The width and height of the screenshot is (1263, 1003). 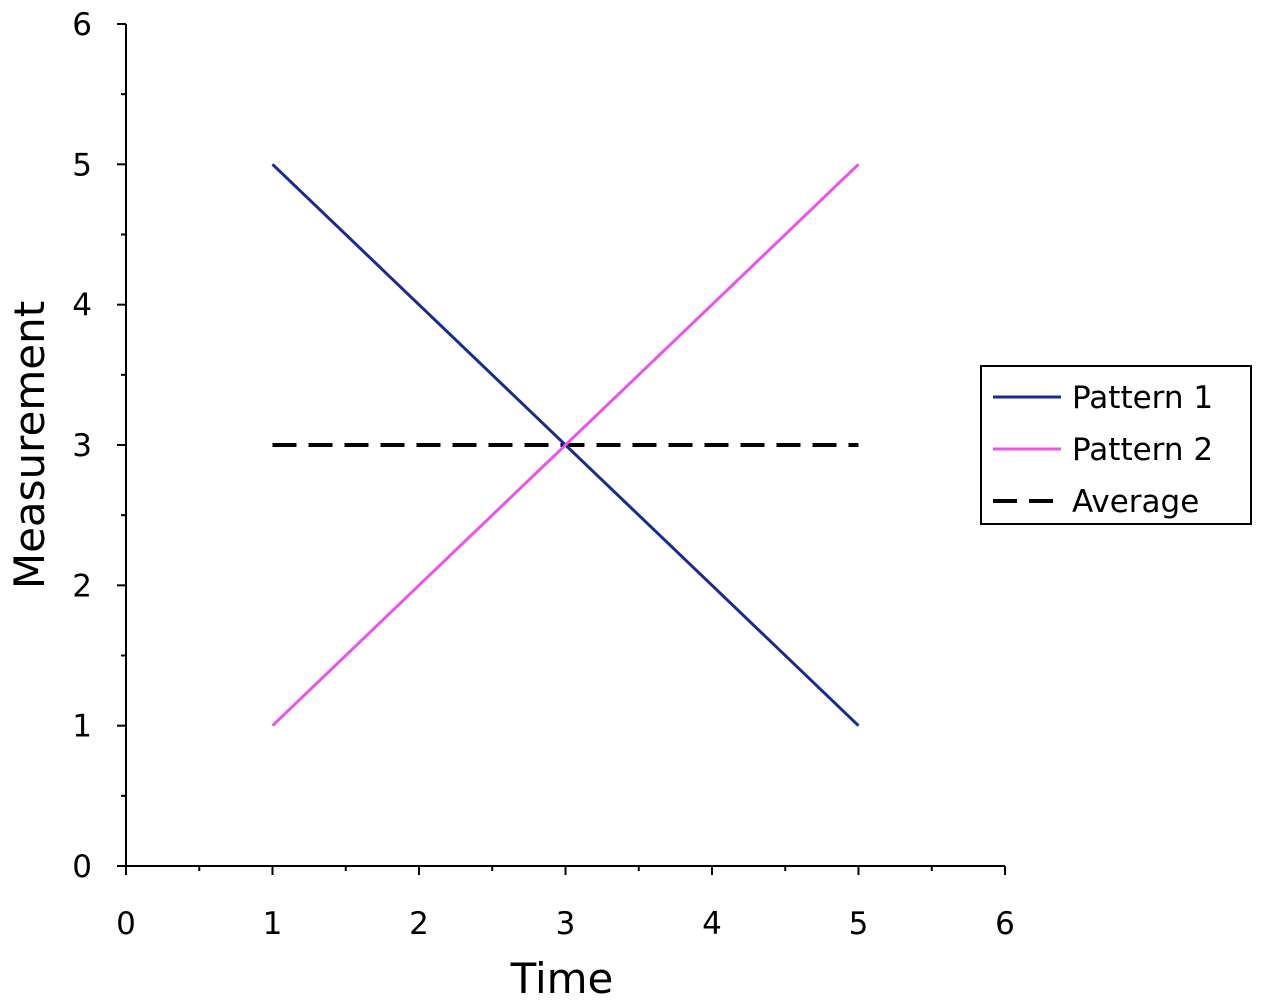 What do you see at coordinates (419, 924) in the screenshot?
I see `x-tick-label-2: 2` at bounding box center [419, 924].